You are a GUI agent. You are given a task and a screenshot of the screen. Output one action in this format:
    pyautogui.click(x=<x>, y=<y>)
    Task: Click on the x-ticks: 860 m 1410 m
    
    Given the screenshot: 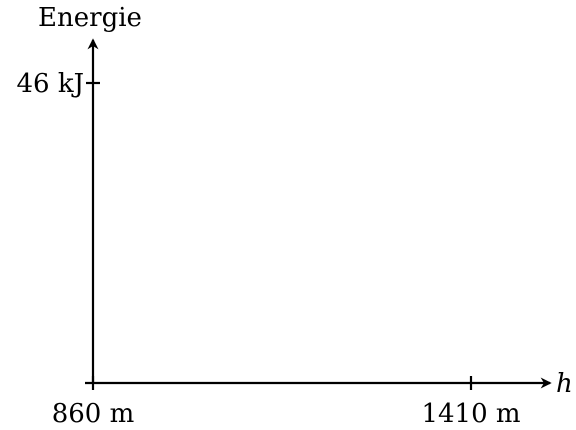 What is the action you would take?
    pyautogui.click(x=286, y=402)
    